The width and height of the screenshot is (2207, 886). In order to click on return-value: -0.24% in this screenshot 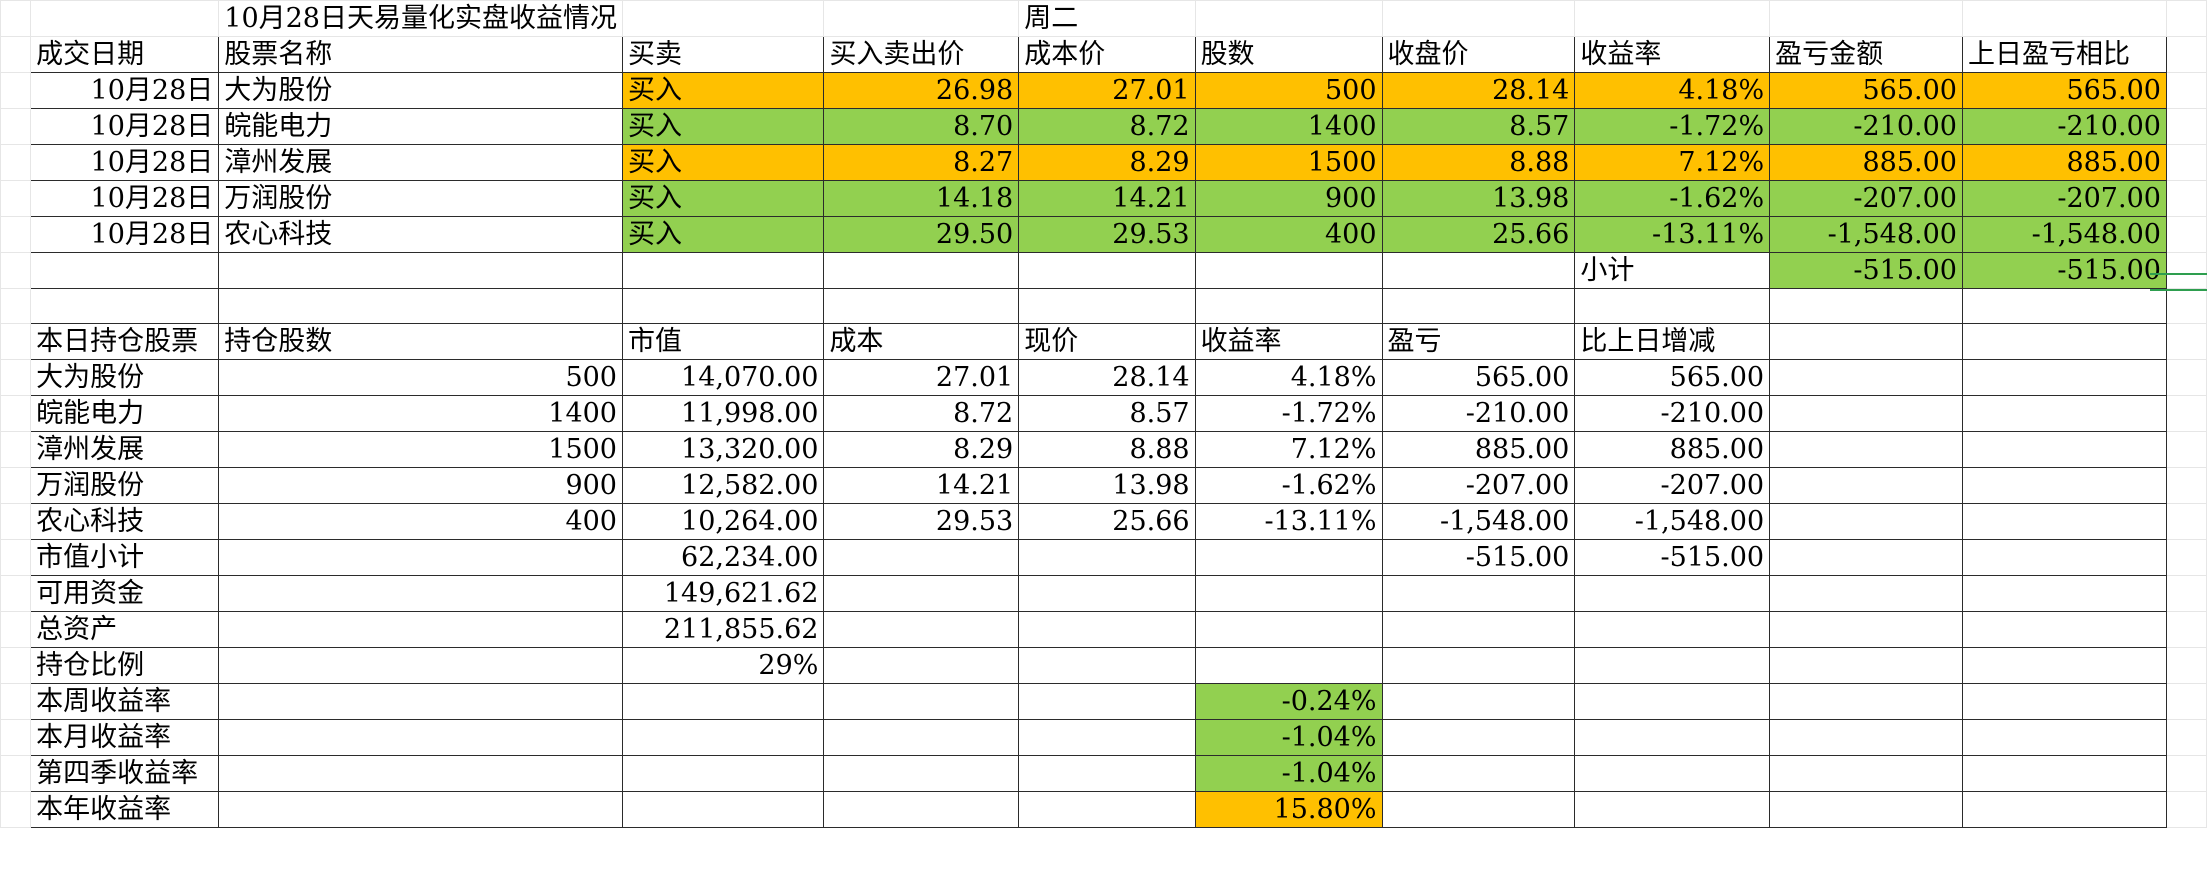, I will do `click(1288, 701)`.